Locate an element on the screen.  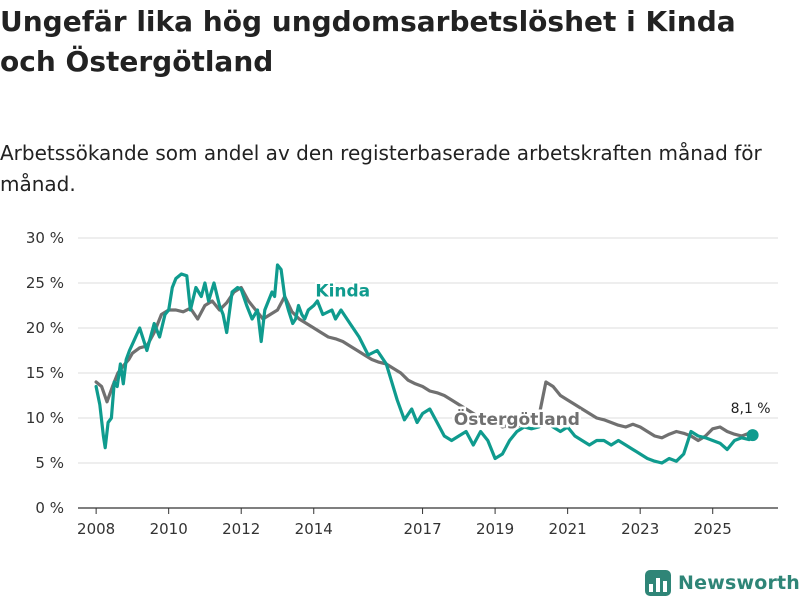
y-tick-label: 20 % is located at coordinates (45, 328).